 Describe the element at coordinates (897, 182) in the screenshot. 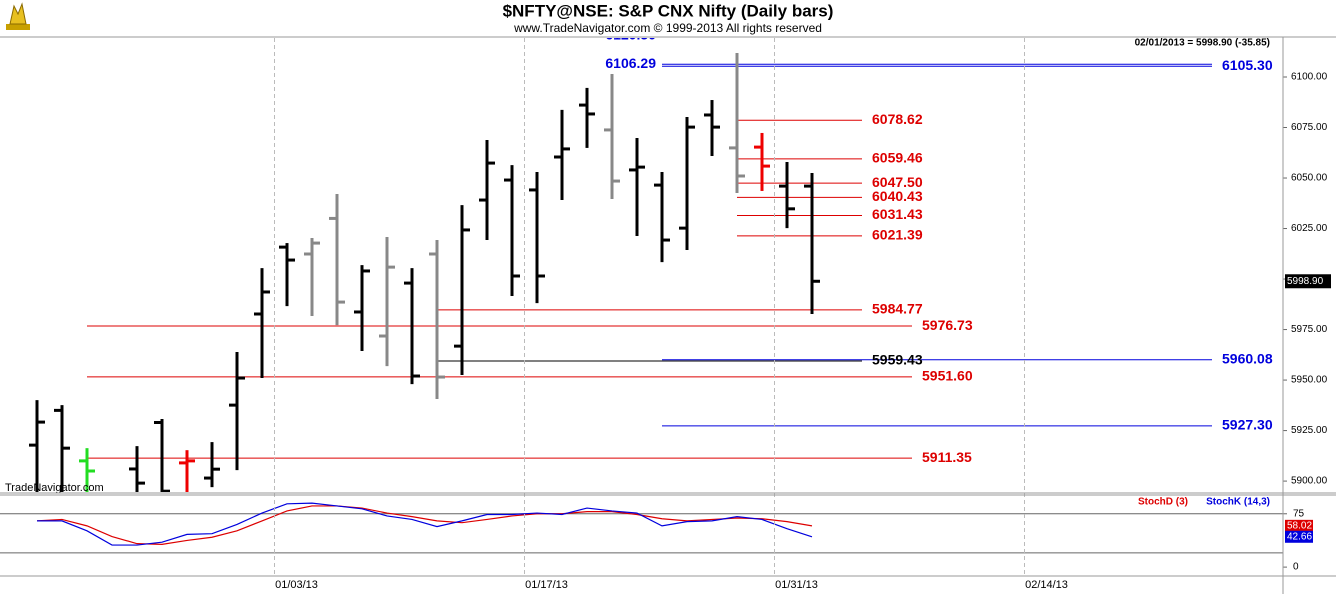

I see `level-label: 6047.50` at that location.